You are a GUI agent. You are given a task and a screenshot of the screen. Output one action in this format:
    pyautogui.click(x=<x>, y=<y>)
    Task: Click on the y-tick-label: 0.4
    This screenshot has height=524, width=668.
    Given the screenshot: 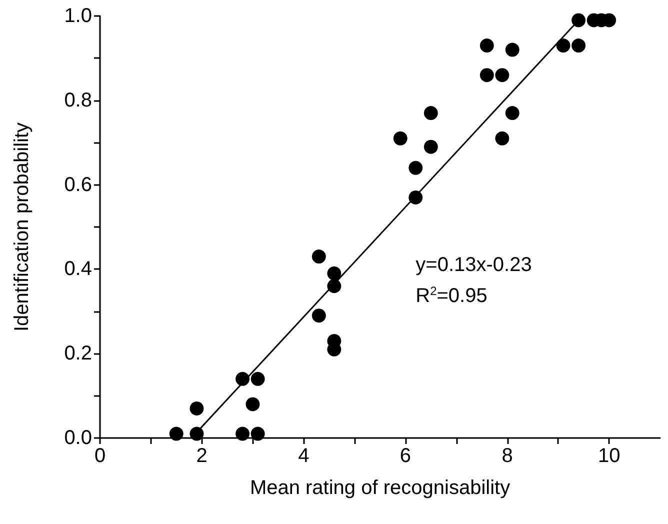 What is the action you would take?
    pyautogui.click(x=78, y=269)
    